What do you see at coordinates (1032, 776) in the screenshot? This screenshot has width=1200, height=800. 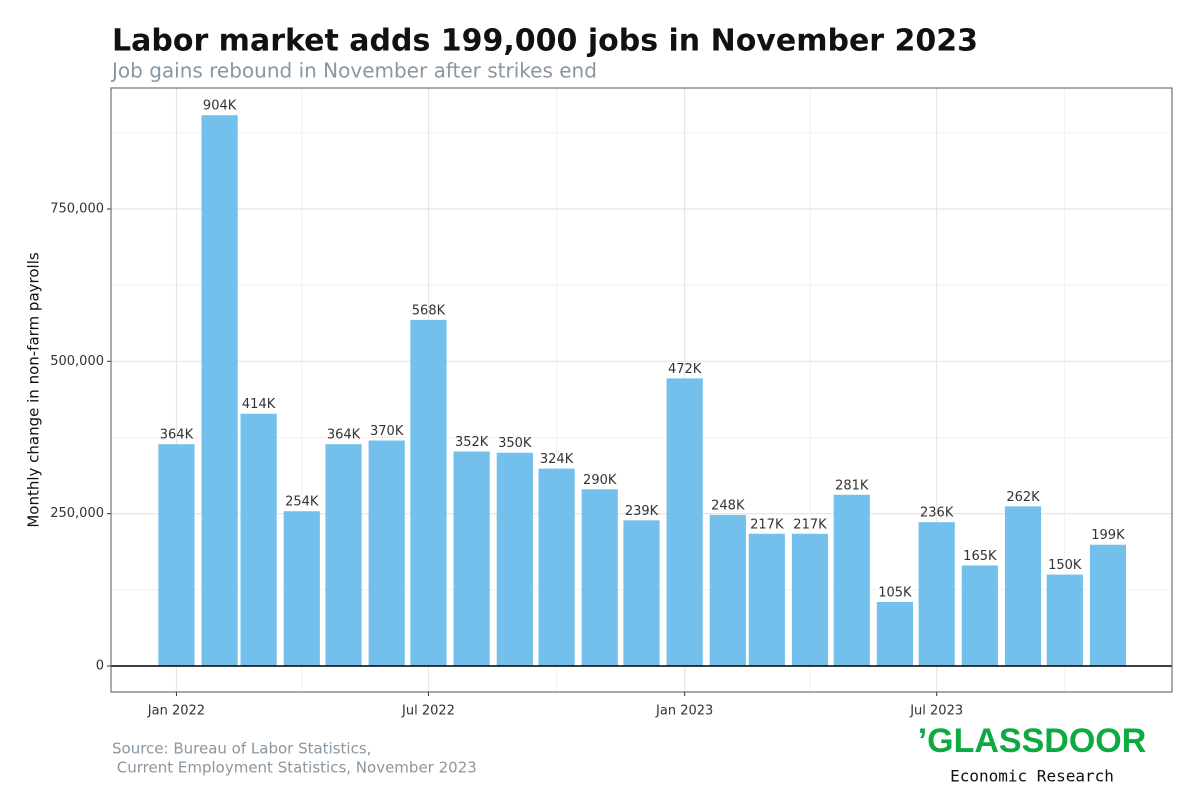 I see `logo-tagline: Economic Research` at bounding box center [1032, 776].